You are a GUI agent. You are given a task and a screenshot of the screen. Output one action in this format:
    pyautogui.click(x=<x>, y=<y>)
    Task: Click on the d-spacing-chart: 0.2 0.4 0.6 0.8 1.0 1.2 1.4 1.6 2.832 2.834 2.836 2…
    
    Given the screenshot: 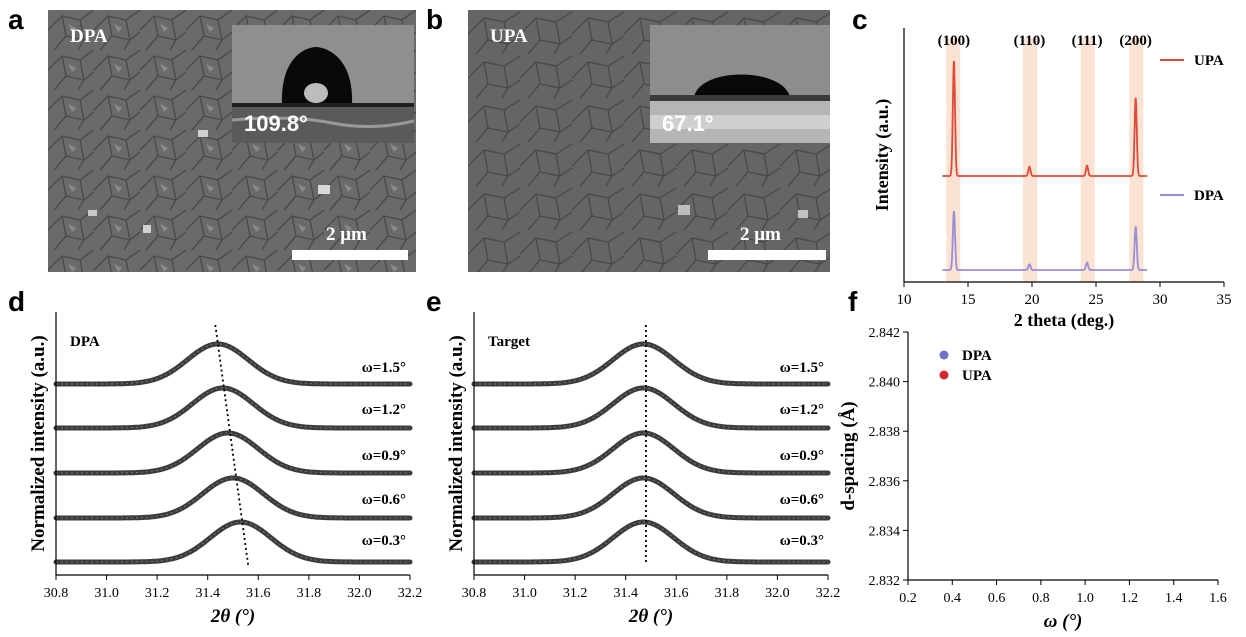 What is the action you would take?
    pyautogui.click(x=1032, y=479)
    